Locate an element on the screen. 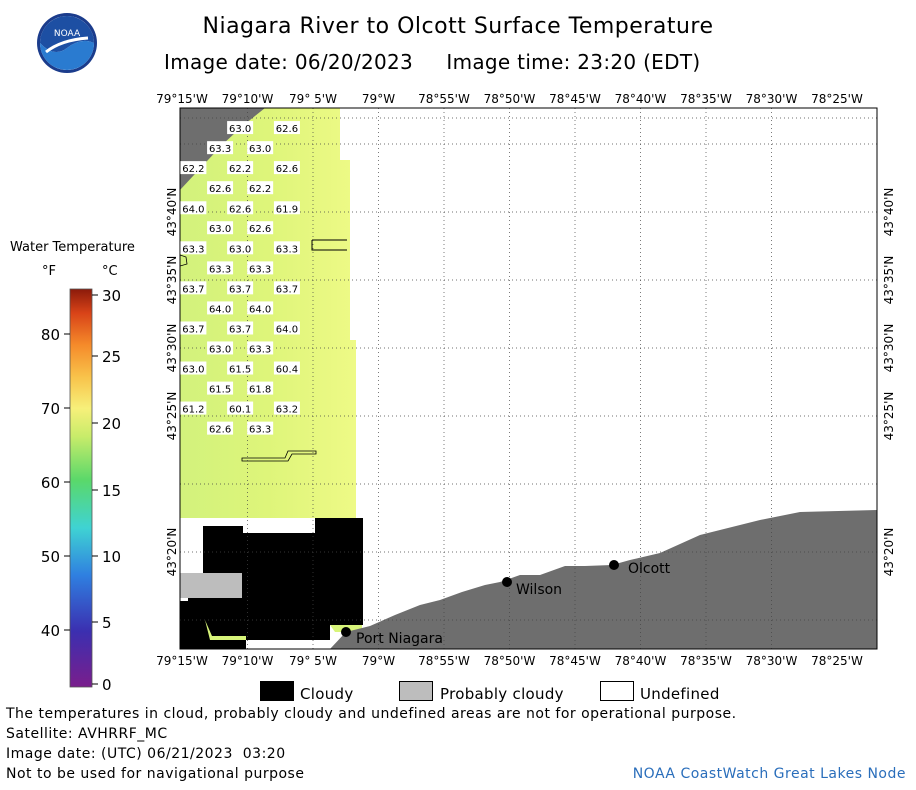 Image resolution: width=916 pixels, height=790 pixels. place-label-olcott: Olcott is located at coordinates (649, 569).